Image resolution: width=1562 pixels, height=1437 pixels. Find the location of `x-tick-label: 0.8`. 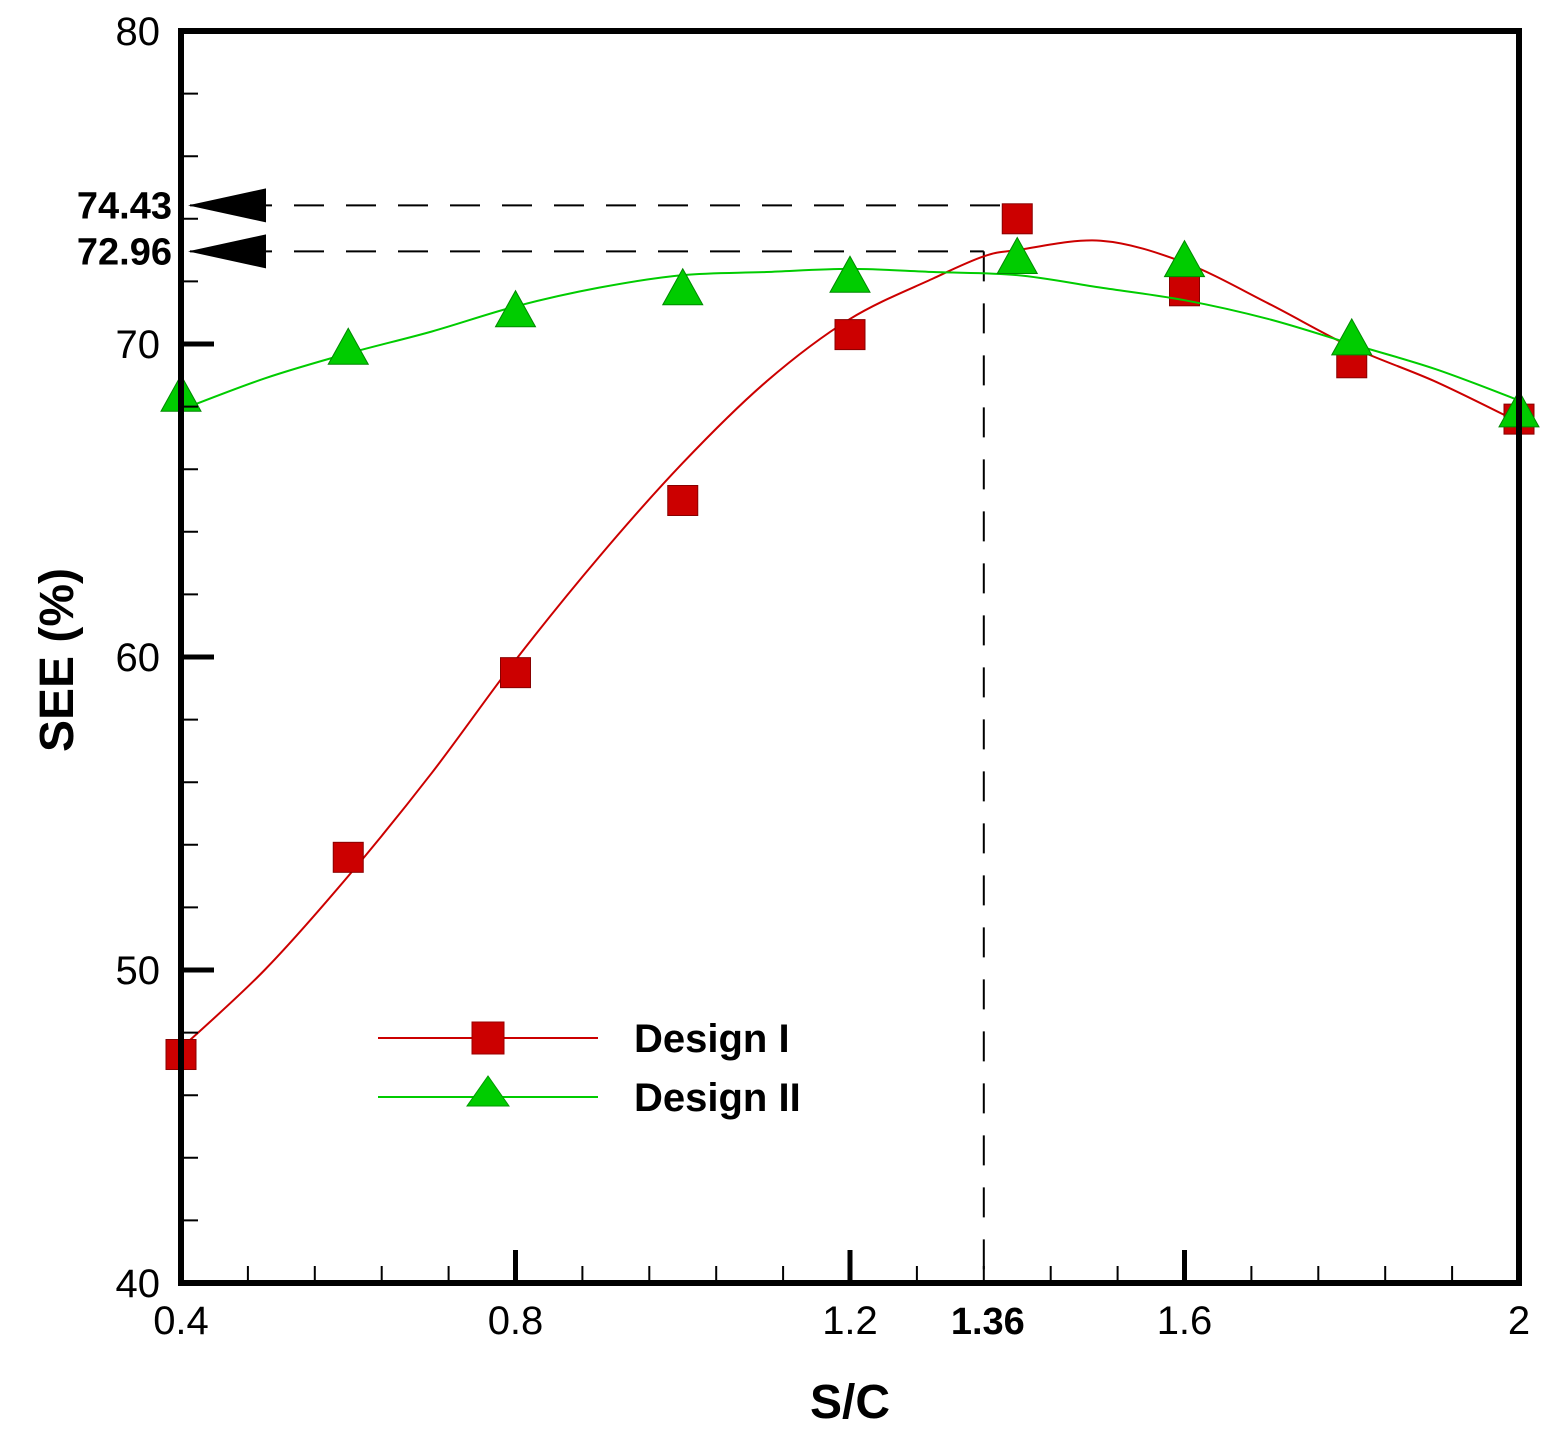

x-tick-label: 0.8 is located at coordinates (516, 1321).